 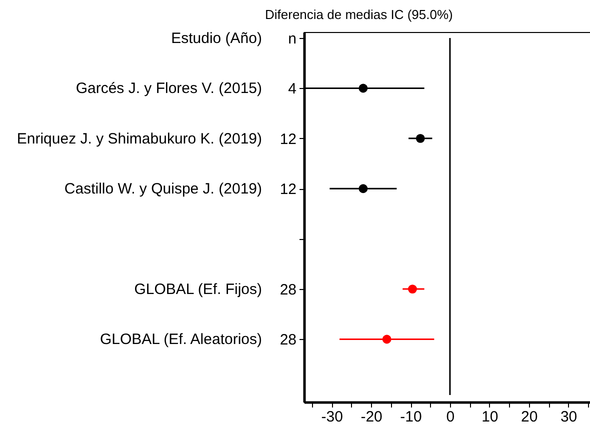 I want to click on y-tick-label: GLOBAL (Ef. Aleatorios), so click(x=181, y=339).